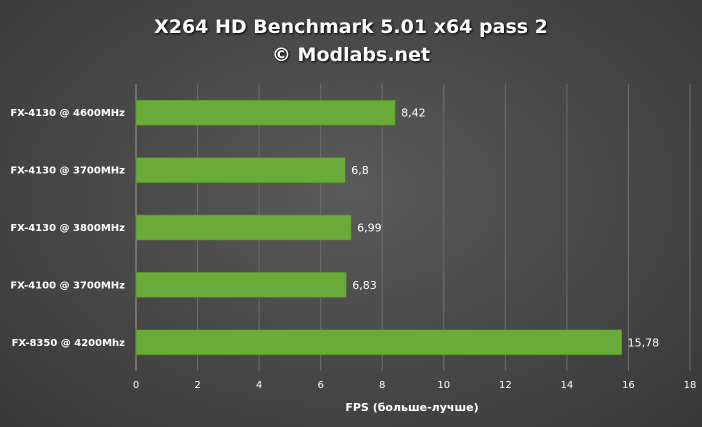  I want to click on data-label: 6,83, so click(364, 285).